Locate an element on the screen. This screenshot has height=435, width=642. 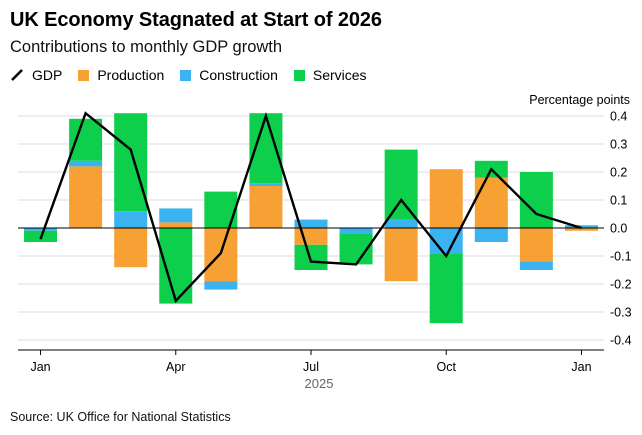
y-tick-label: 0.2 is located at coordinates (618, 173).